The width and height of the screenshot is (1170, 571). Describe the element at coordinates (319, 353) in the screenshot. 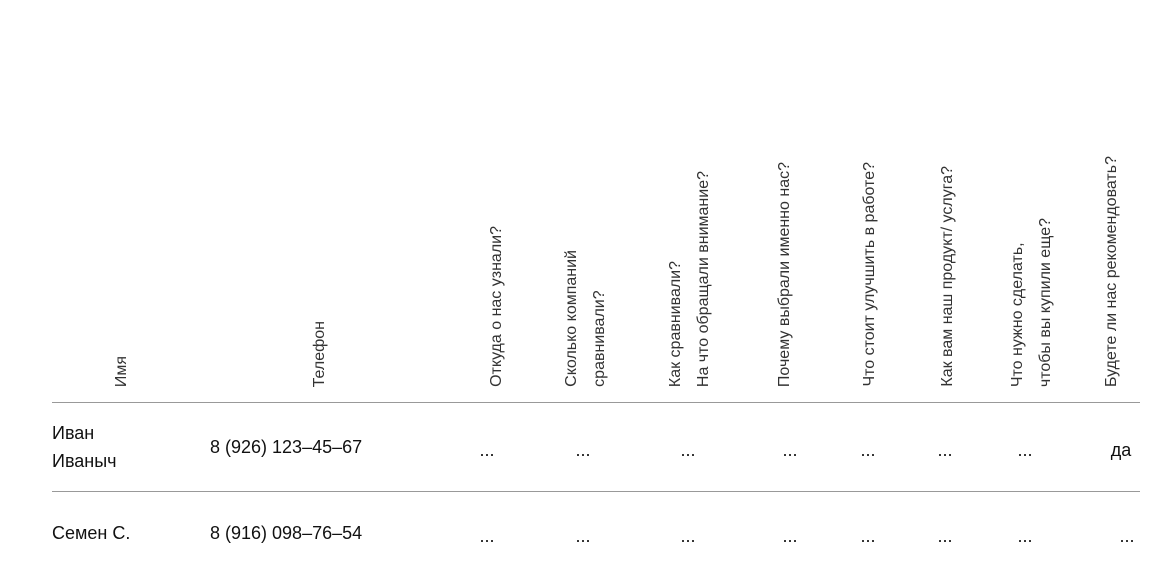

I see `header-phone: Телефон` at that location.